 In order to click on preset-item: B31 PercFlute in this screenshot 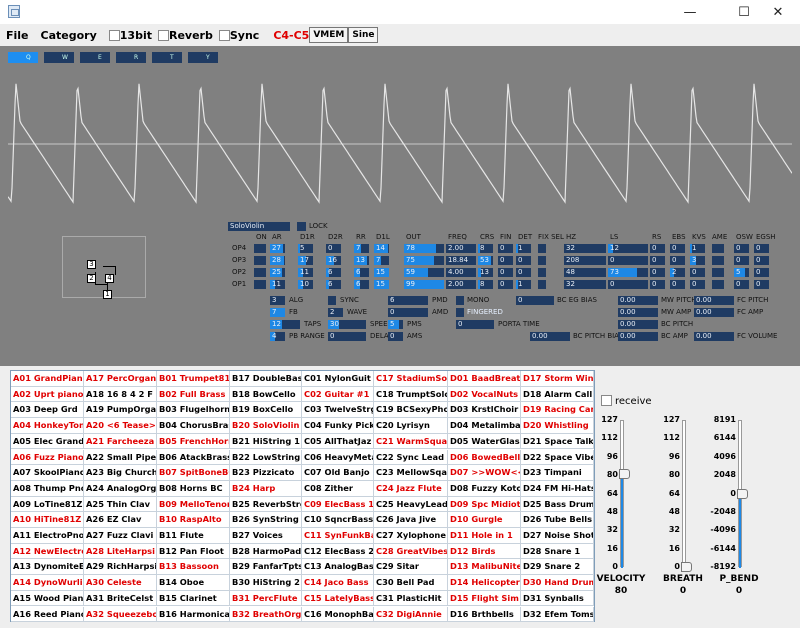, I will do `click(266, 598)`.